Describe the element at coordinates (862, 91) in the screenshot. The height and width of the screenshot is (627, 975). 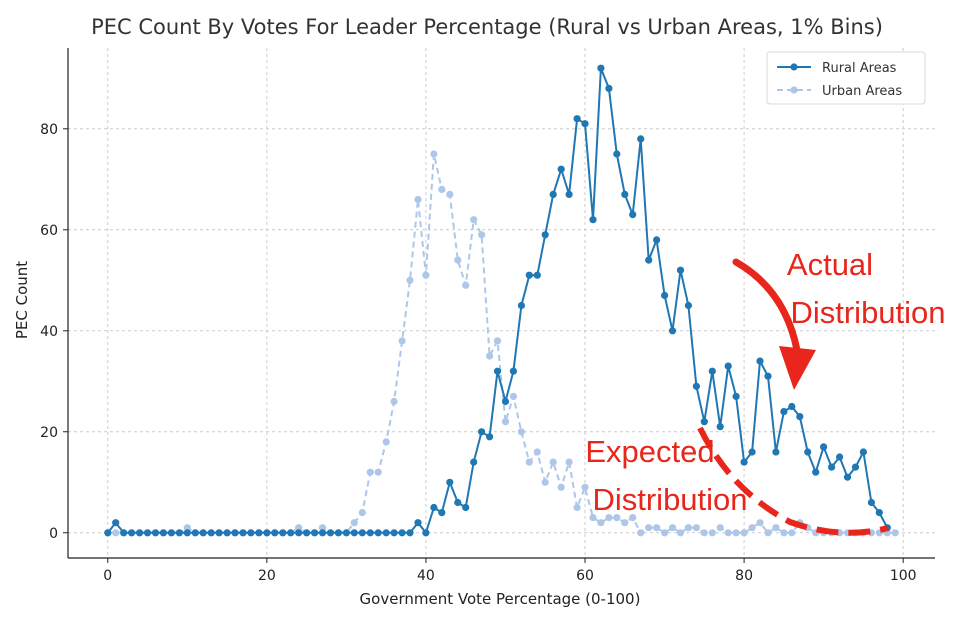
I see `legend-label: Urban Areas` at that location.